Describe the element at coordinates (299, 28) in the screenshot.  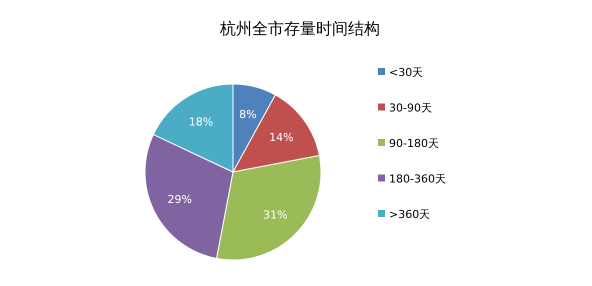
I see `chart-title: 杭州全市存量时间结构` at that location.